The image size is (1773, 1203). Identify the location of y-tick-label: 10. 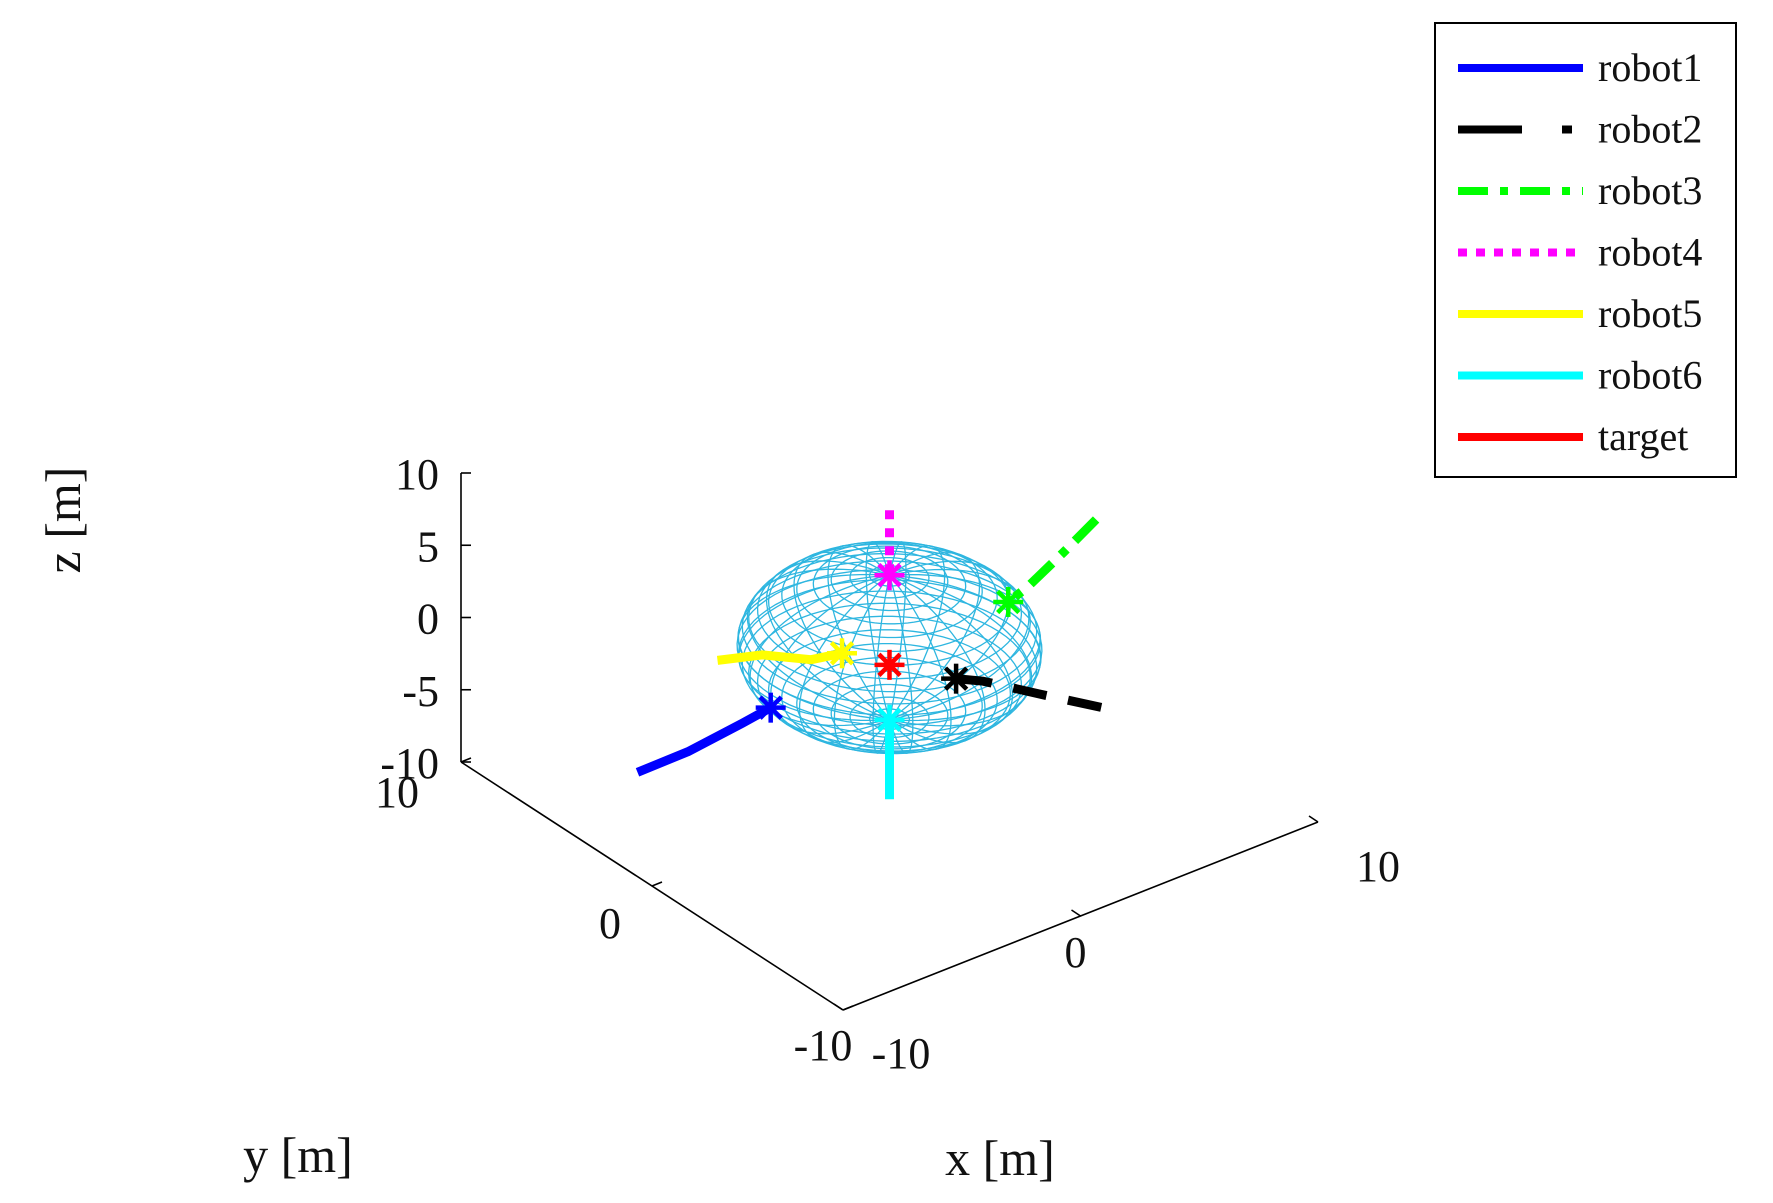
(397, 792).